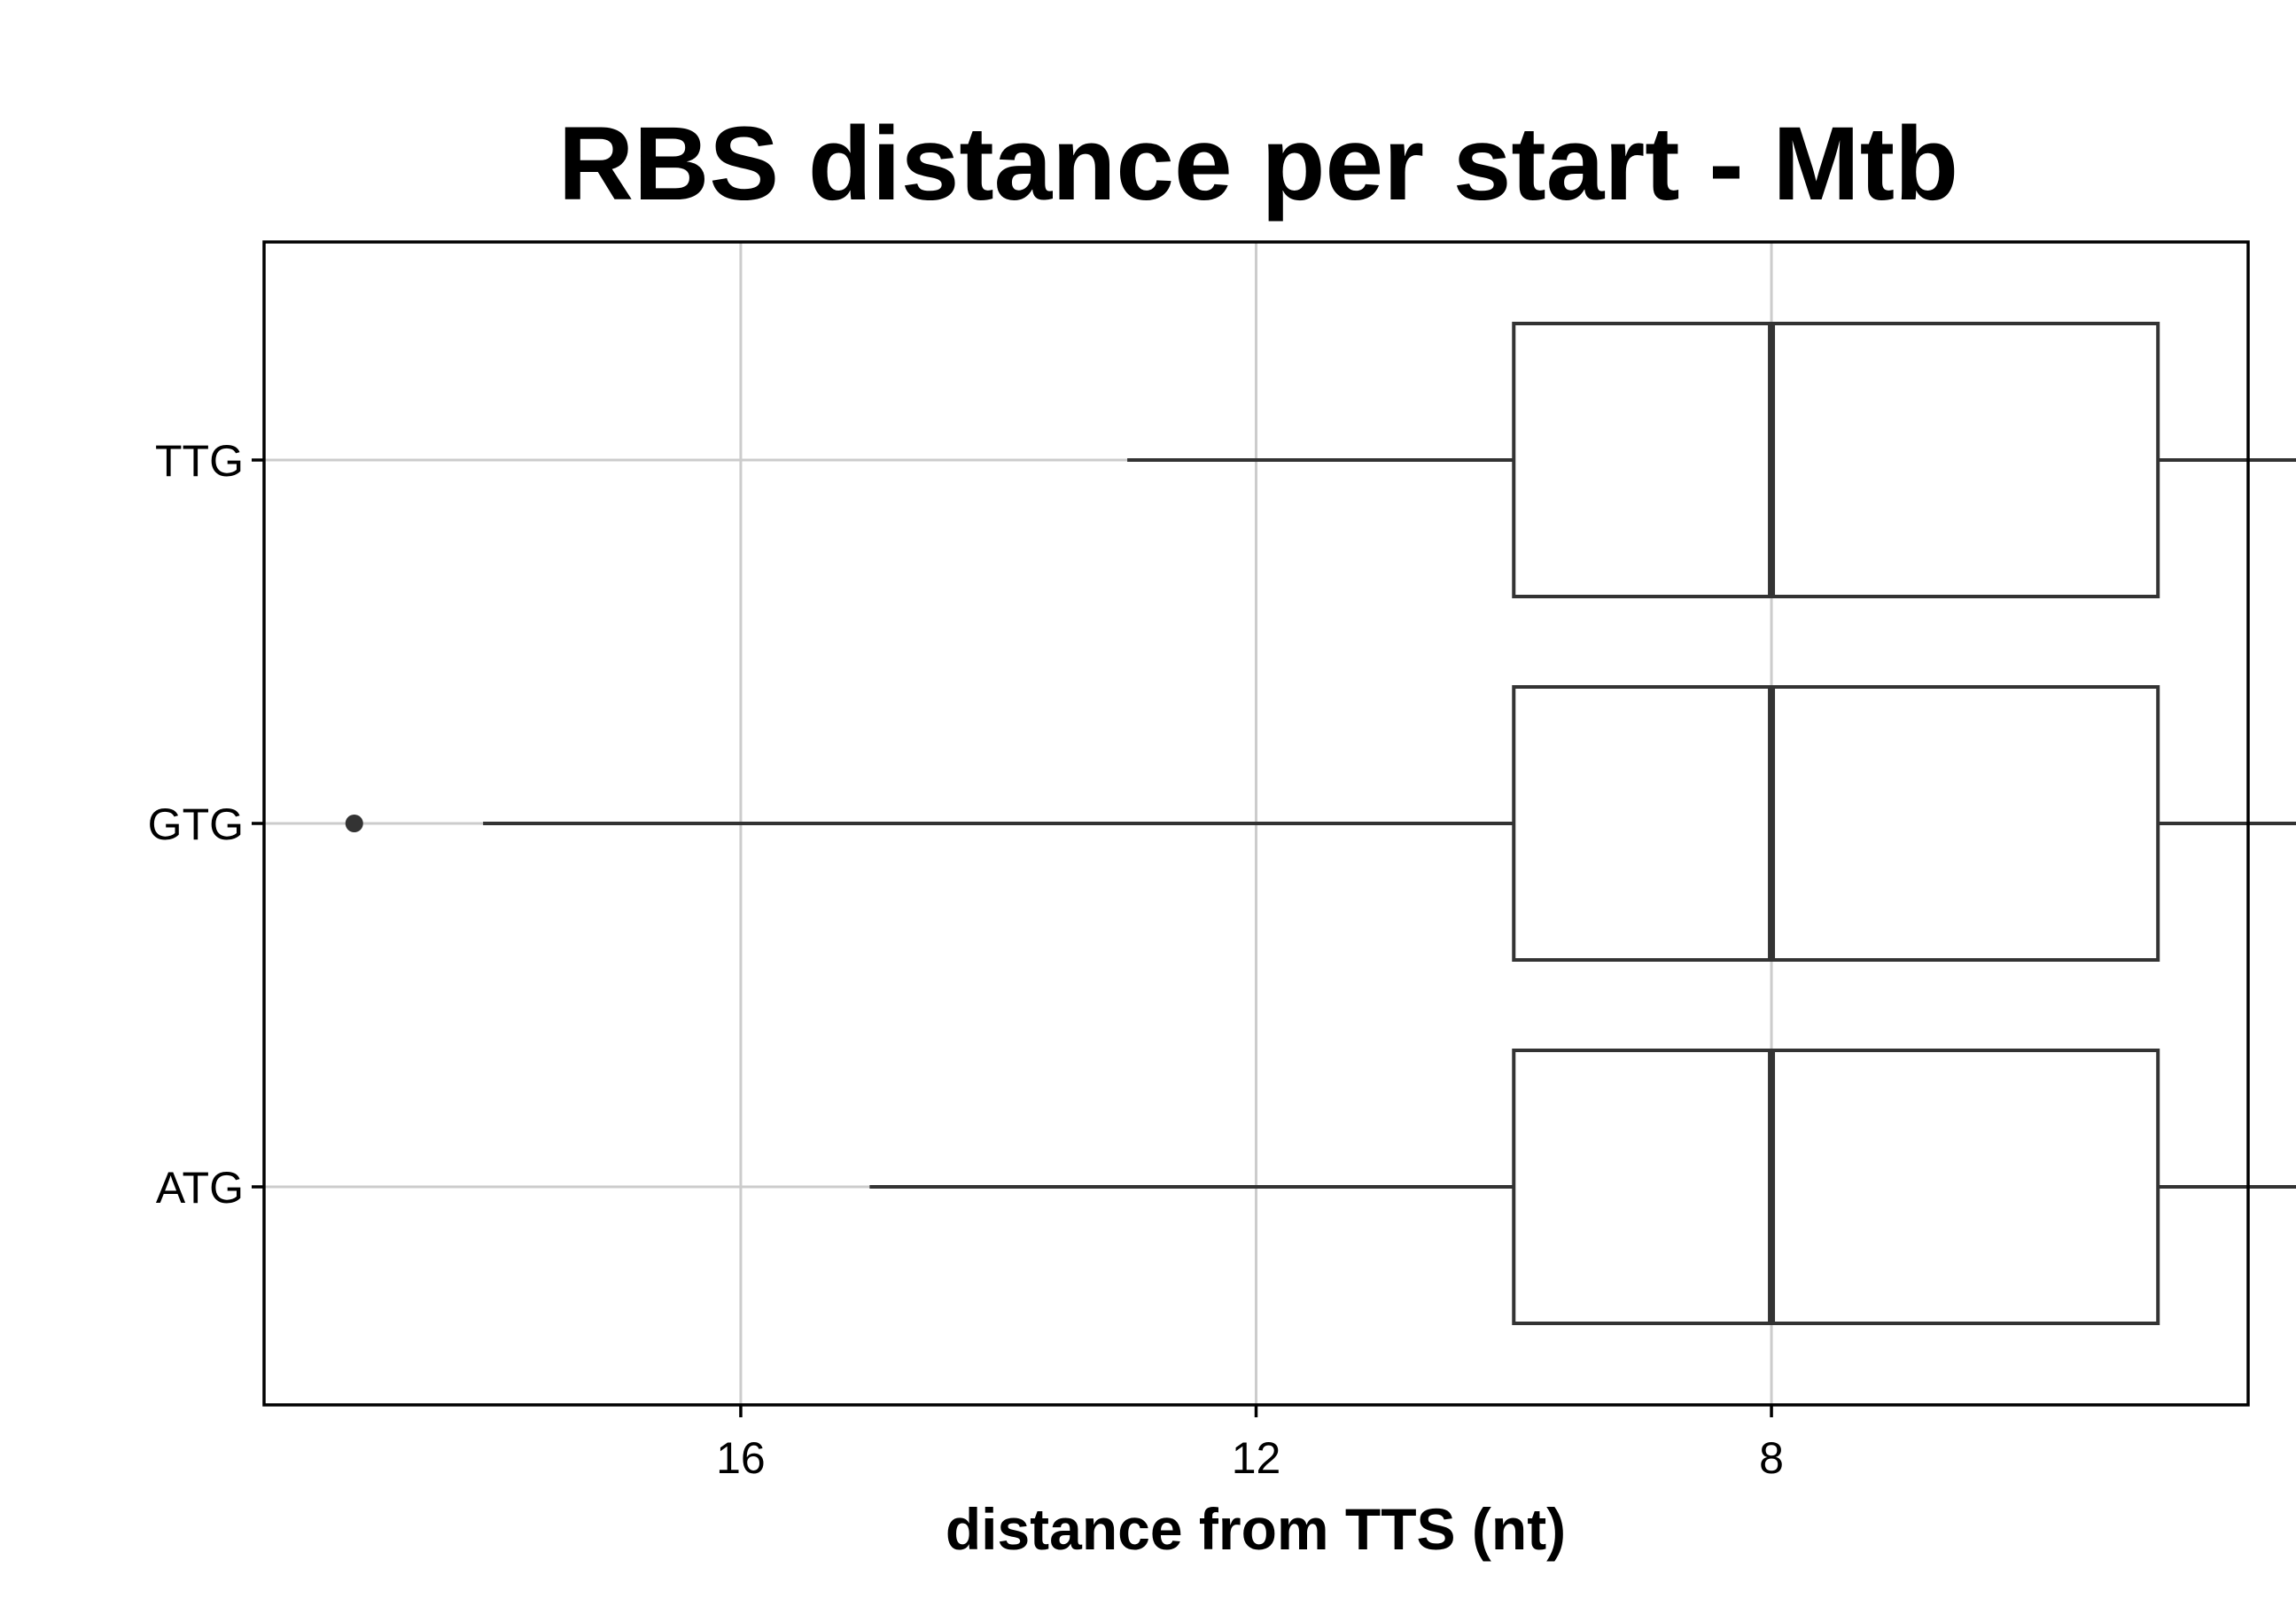  What do you see at coordinates (1836, 1187) in the screenshot?
I see `box-atg` at bounding box center [1836, 1187].